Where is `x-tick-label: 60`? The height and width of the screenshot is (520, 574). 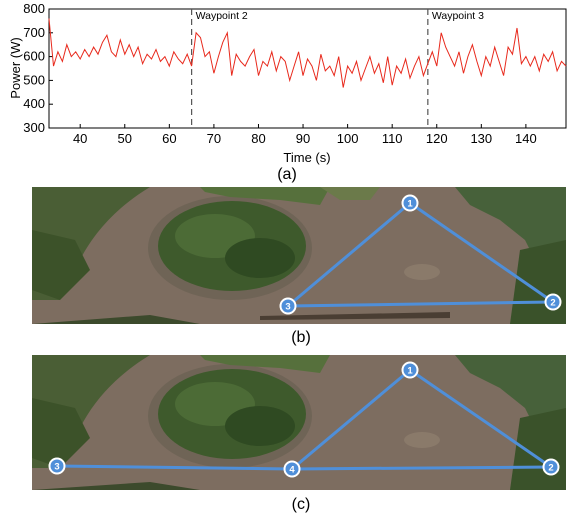 x-tick-label: 60 is located at coordinates (169, 138).